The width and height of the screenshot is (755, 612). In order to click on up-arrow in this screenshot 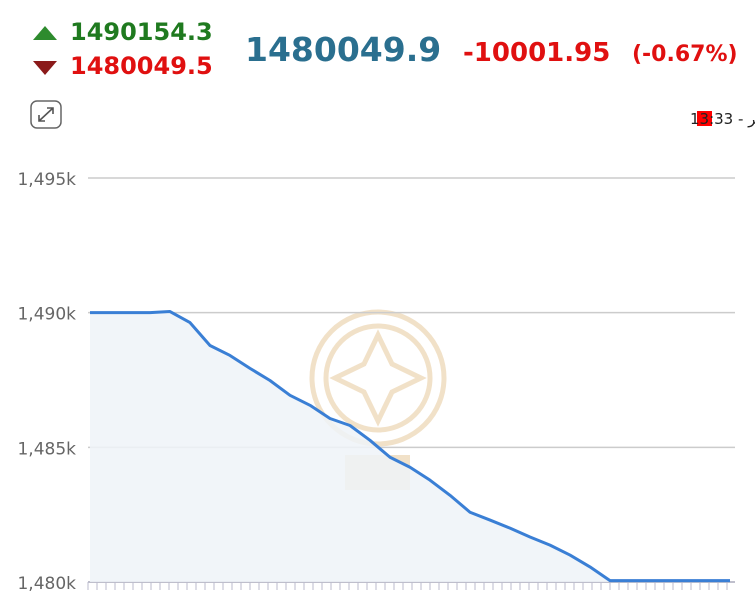, I will do `click(45, 33)`.